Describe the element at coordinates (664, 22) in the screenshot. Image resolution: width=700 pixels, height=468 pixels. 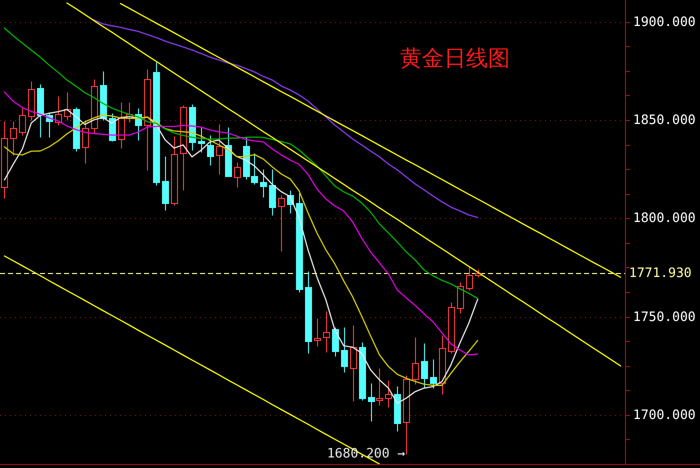
I see `y-tick-label: 1900.000` at that location.